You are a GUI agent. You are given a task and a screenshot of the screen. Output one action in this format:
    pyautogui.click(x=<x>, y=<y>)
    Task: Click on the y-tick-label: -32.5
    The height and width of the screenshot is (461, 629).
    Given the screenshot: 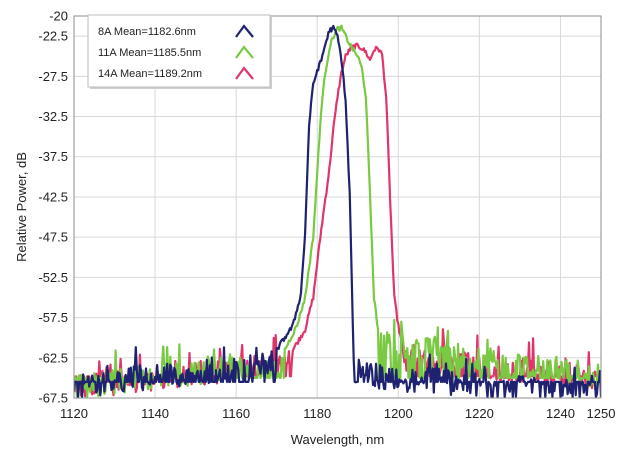 What is the action you would take?
    pyautogui.click(x=53, y=116)
    